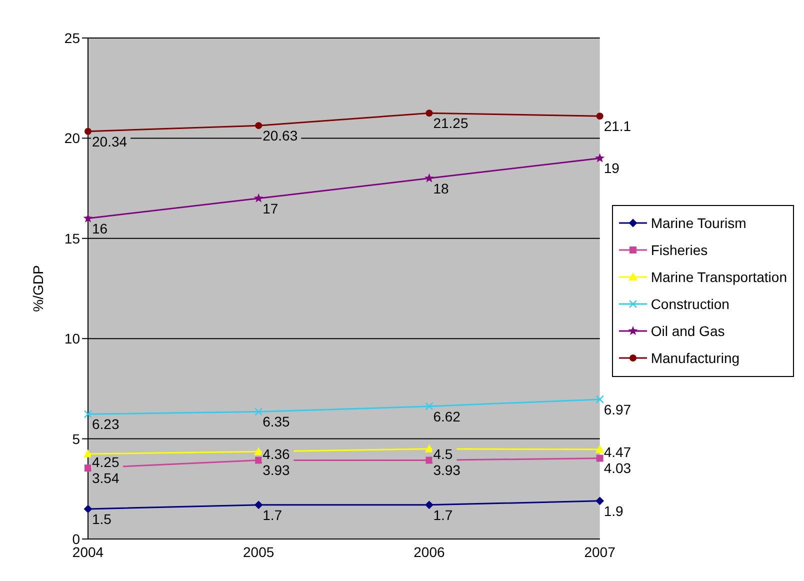  Describe the element at coordinates (450, 123) in the screenshot. I see `data-label: 21.25` at that location.